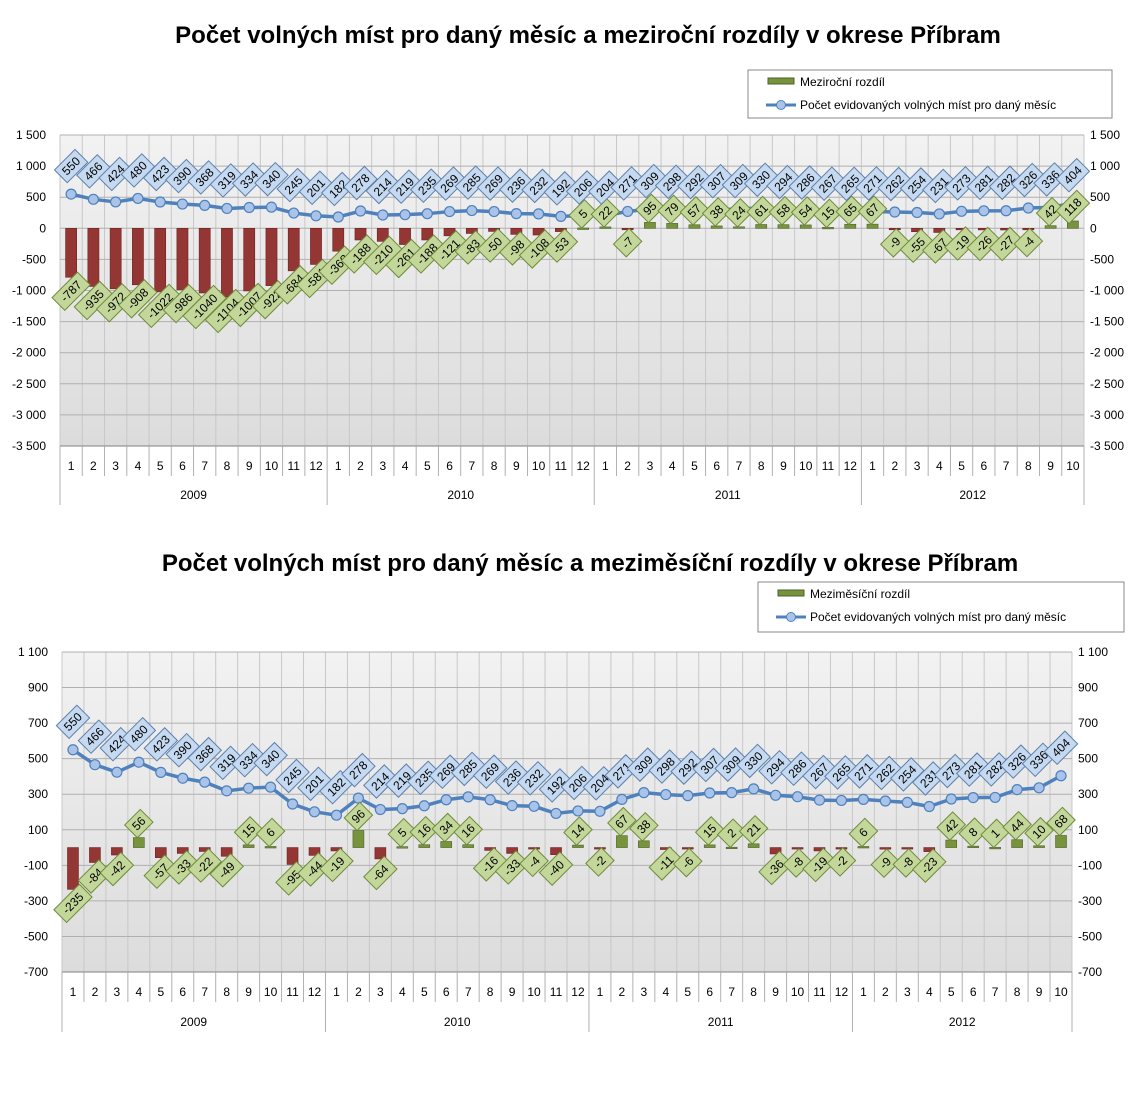  Describe the element at coordinates (38, 688) in the screenshot. I see `y-tick-left: 900` at that location.